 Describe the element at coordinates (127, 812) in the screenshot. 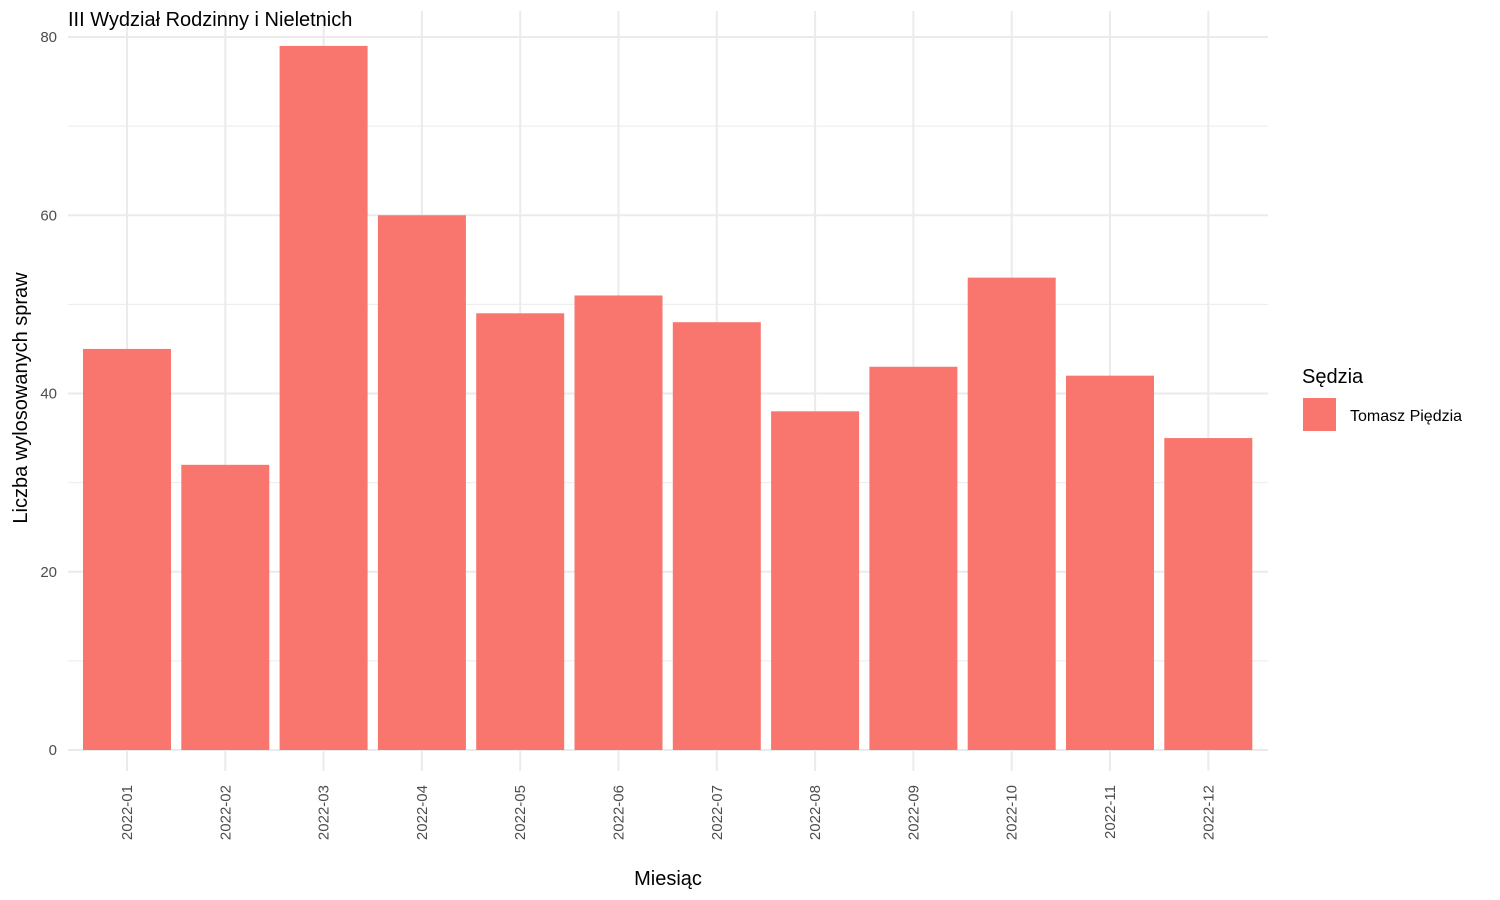

I see `x-tick-label: 2022-01` at that location.